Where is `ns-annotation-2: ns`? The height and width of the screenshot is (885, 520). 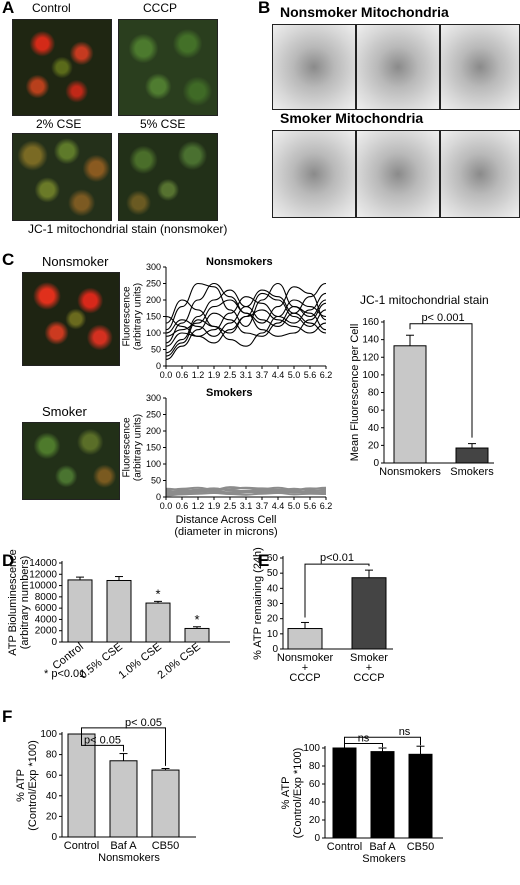
ns-annotation-2: ns is located at coordinates (405, 732).